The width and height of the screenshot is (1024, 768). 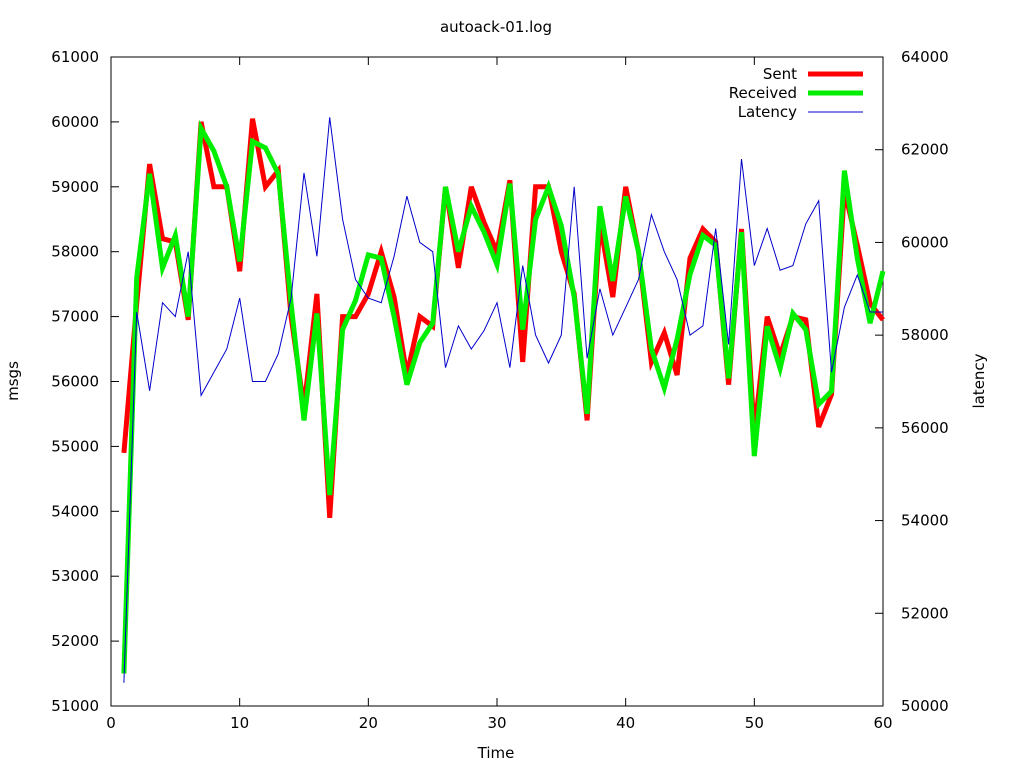 I want to click on y-tick-label: 54000, so click(x=75, y=511).